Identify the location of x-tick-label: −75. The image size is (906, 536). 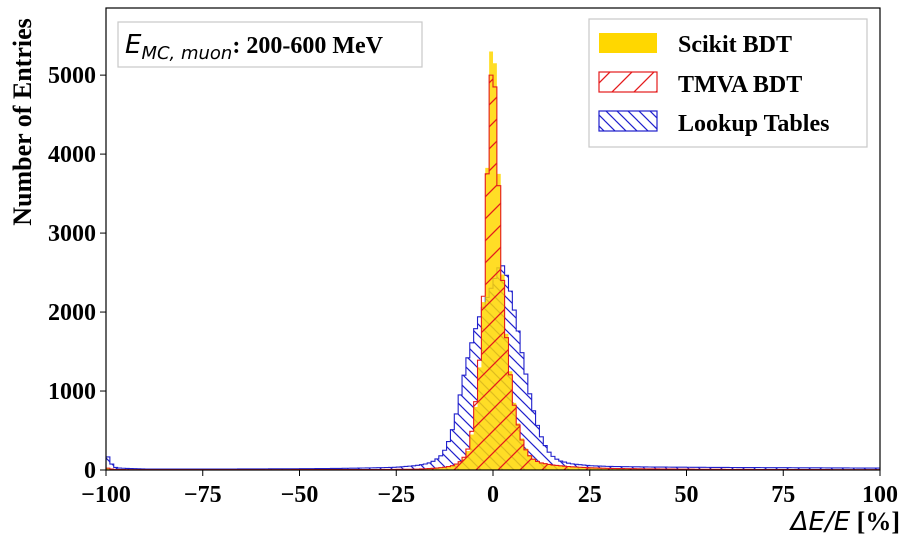
(203, 495).